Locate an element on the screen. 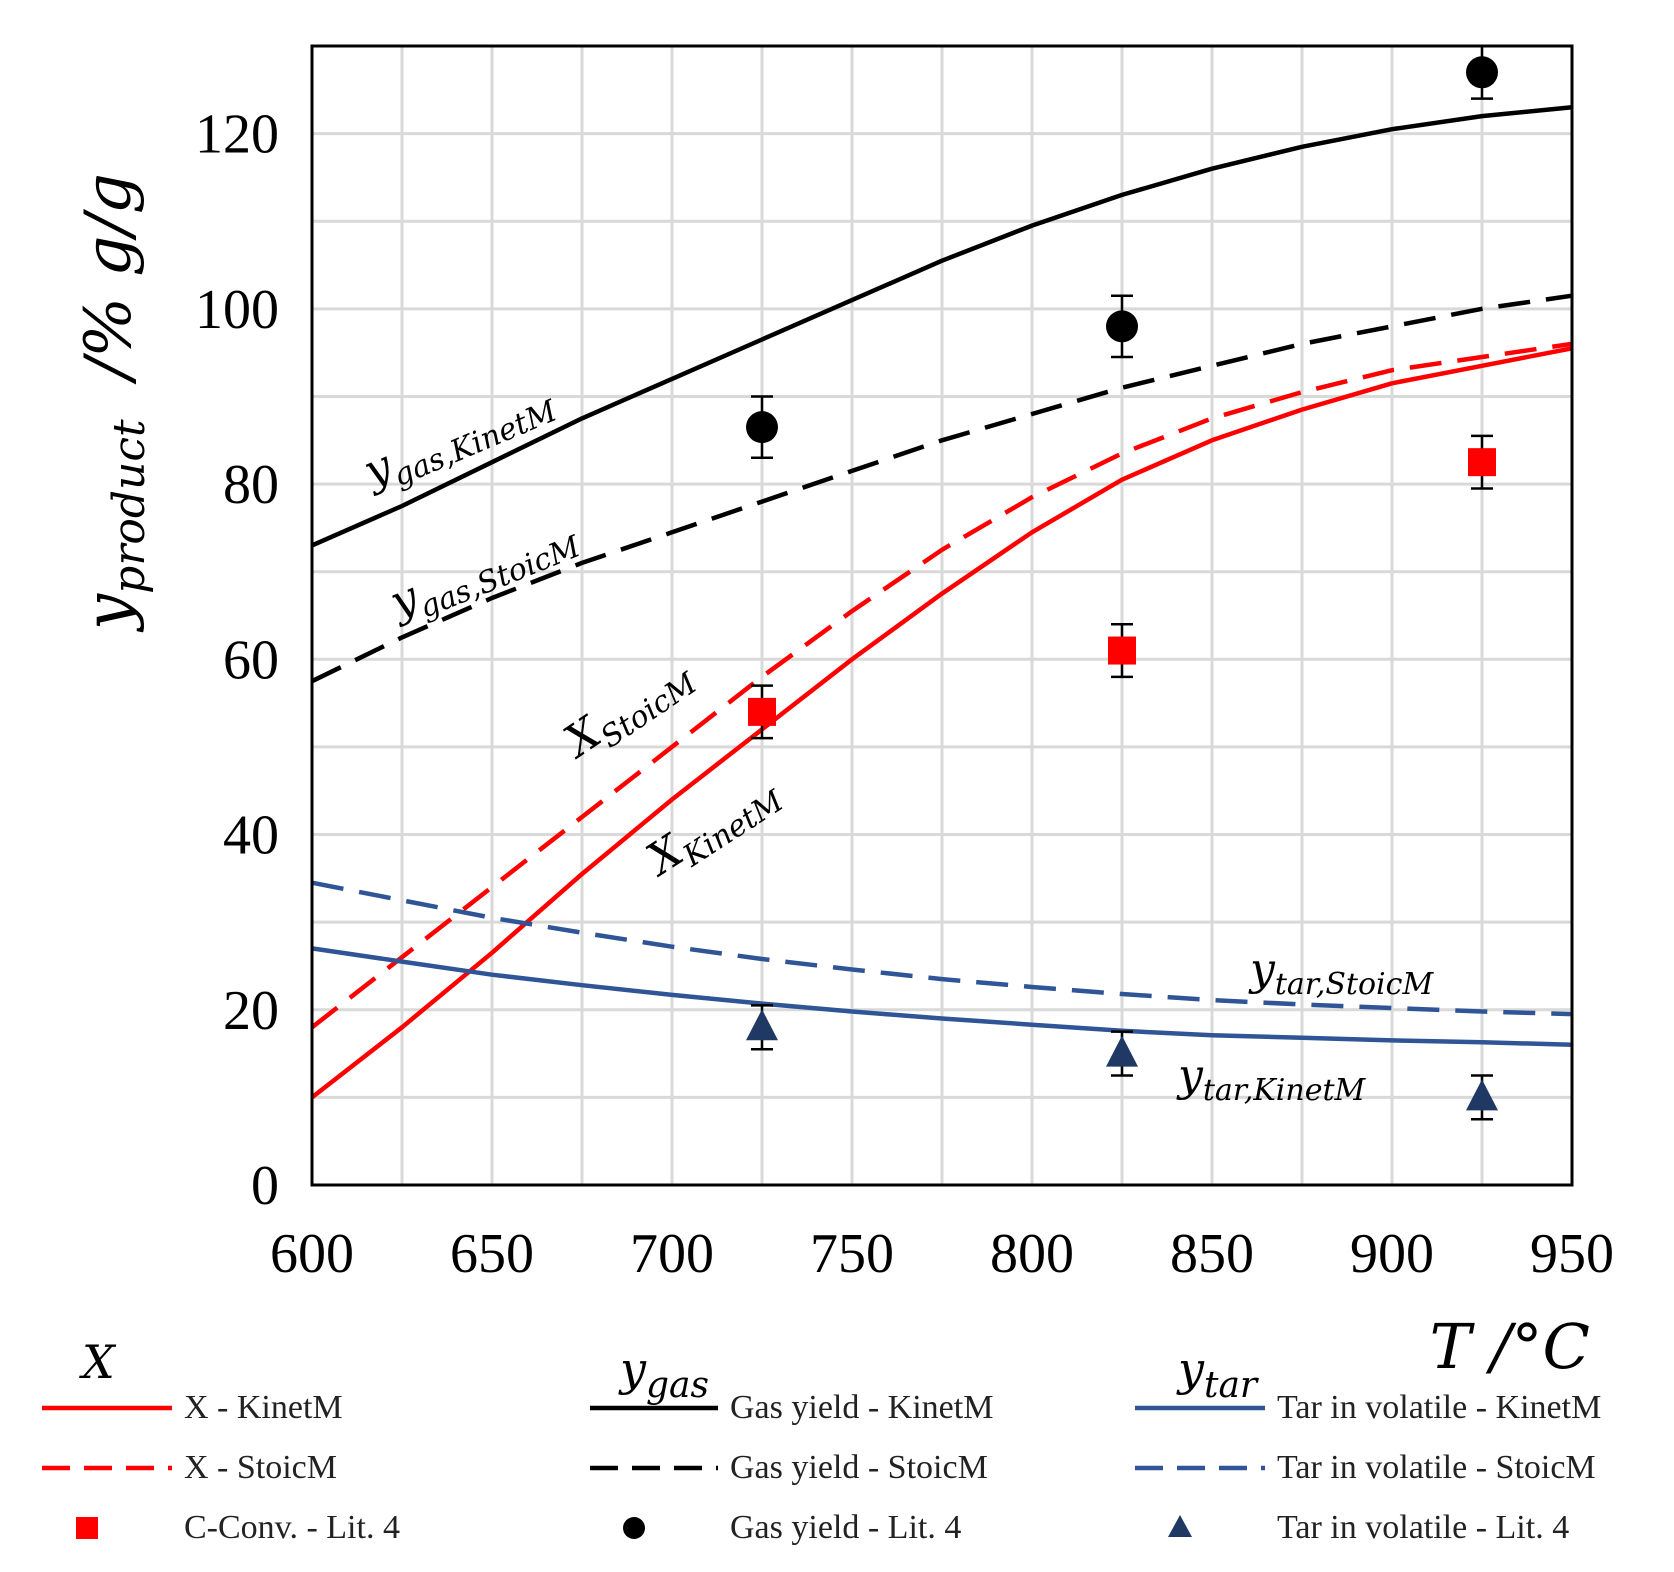 Image resolution: width=1674 pixels, height=1572 pixels. series-line-tar-in-volatile-kinetm is located at coordinates (942, 997).